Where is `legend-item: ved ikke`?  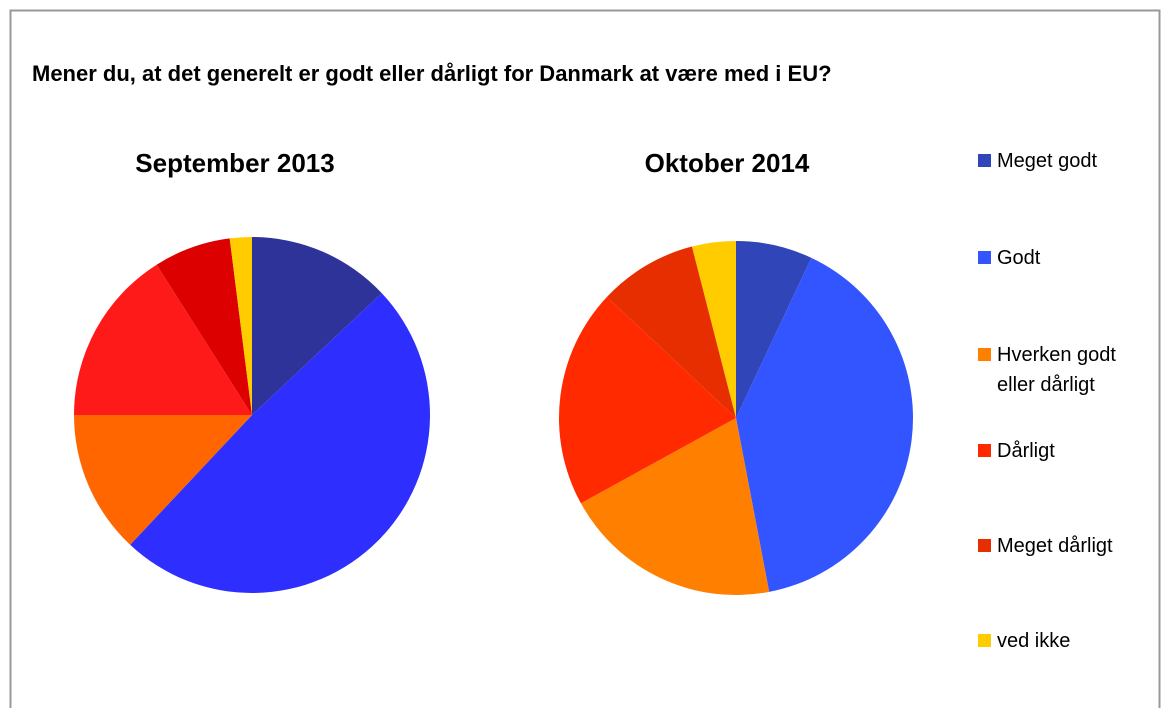 legend-item: ved ikke is located at coordinates (1068, 641).